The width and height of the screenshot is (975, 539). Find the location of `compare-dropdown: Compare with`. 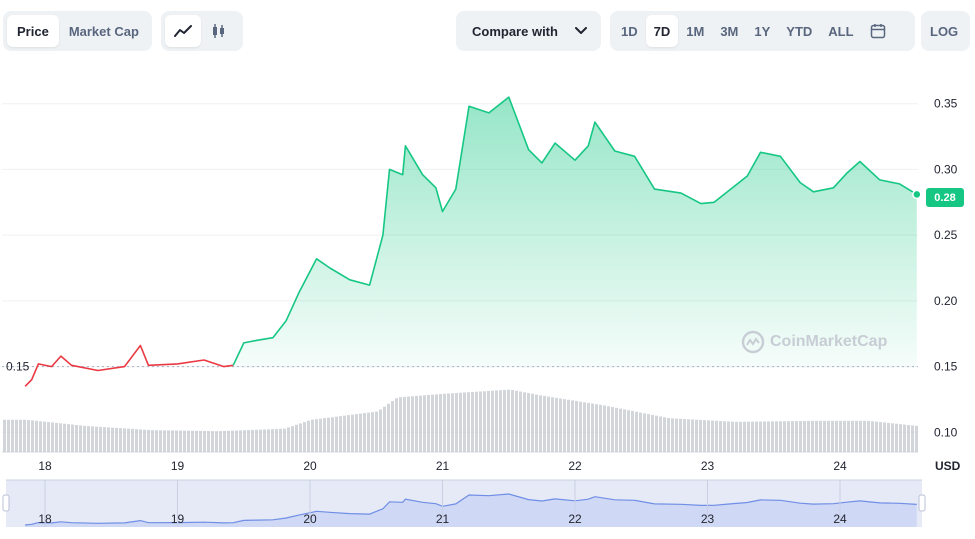

compare-dropdown: Compare with is located at coordinates (528, 31).